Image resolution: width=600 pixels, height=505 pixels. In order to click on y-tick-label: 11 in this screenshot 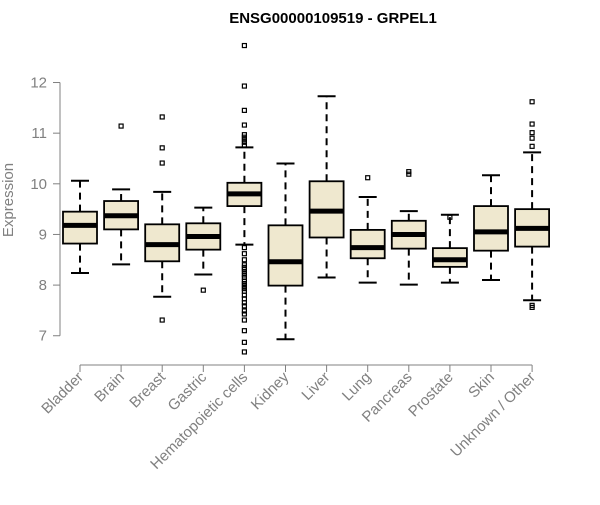, I will do `click(39, 133)`.